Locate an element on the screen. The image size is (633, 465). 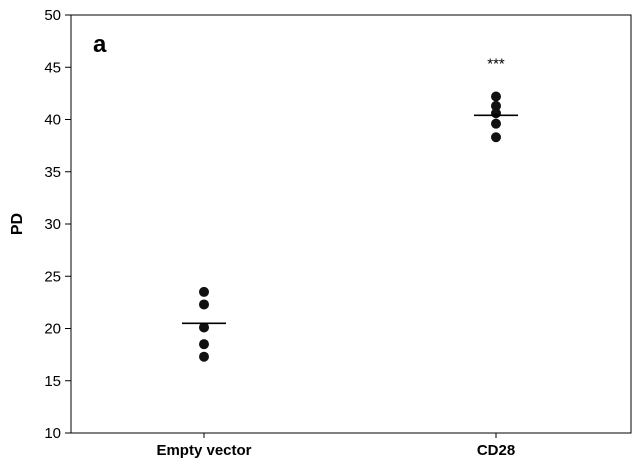
y-tick-label: 30 is located at coordinates (52, 224).